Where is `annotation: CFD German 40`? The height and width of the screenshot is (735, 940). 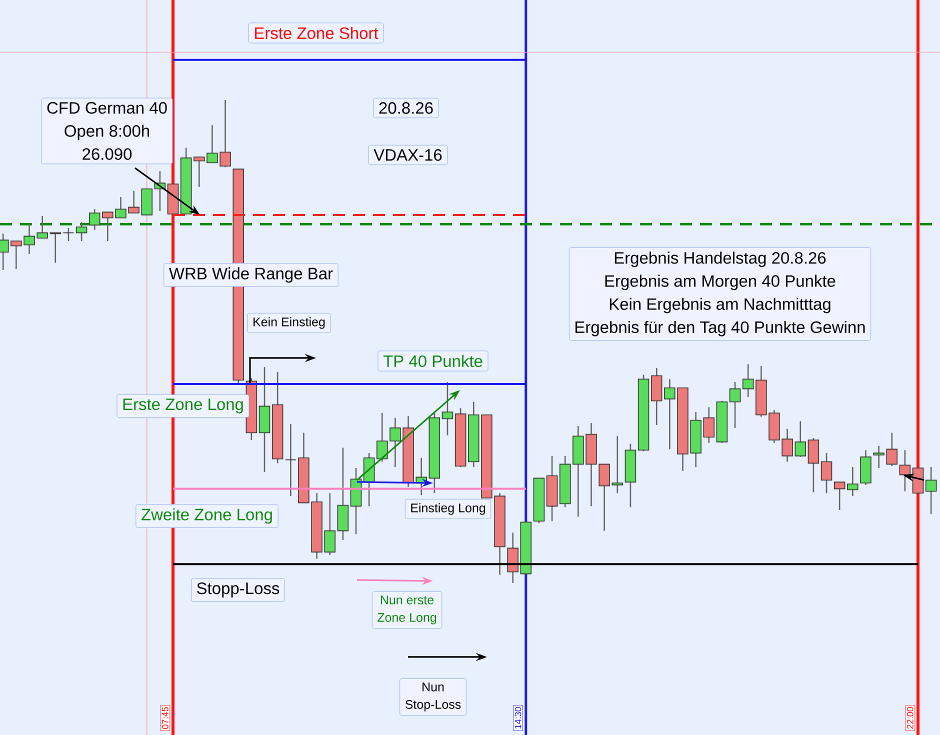
annotation: CFD German 40 is located at coordinates (107, 108).